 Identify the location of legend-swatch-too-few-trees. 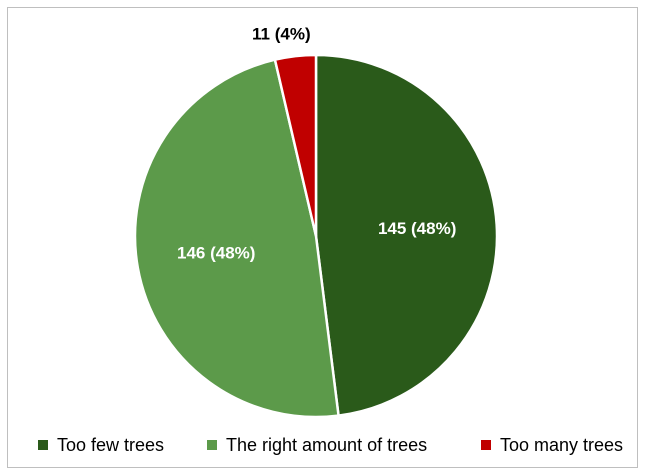
(43, 445).